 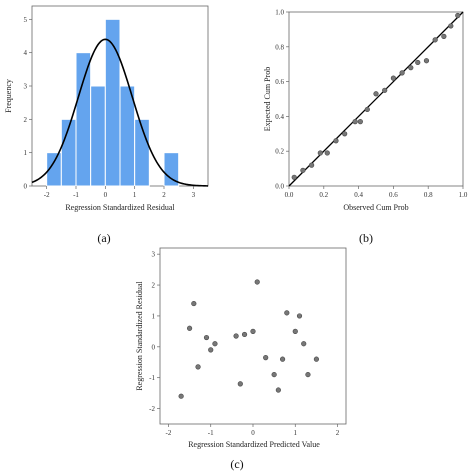 What do you see at coordinates (279, 13) in the screenshot?
I see `pp-y-tick-label: 1.0` at bounding box center [279, 13].